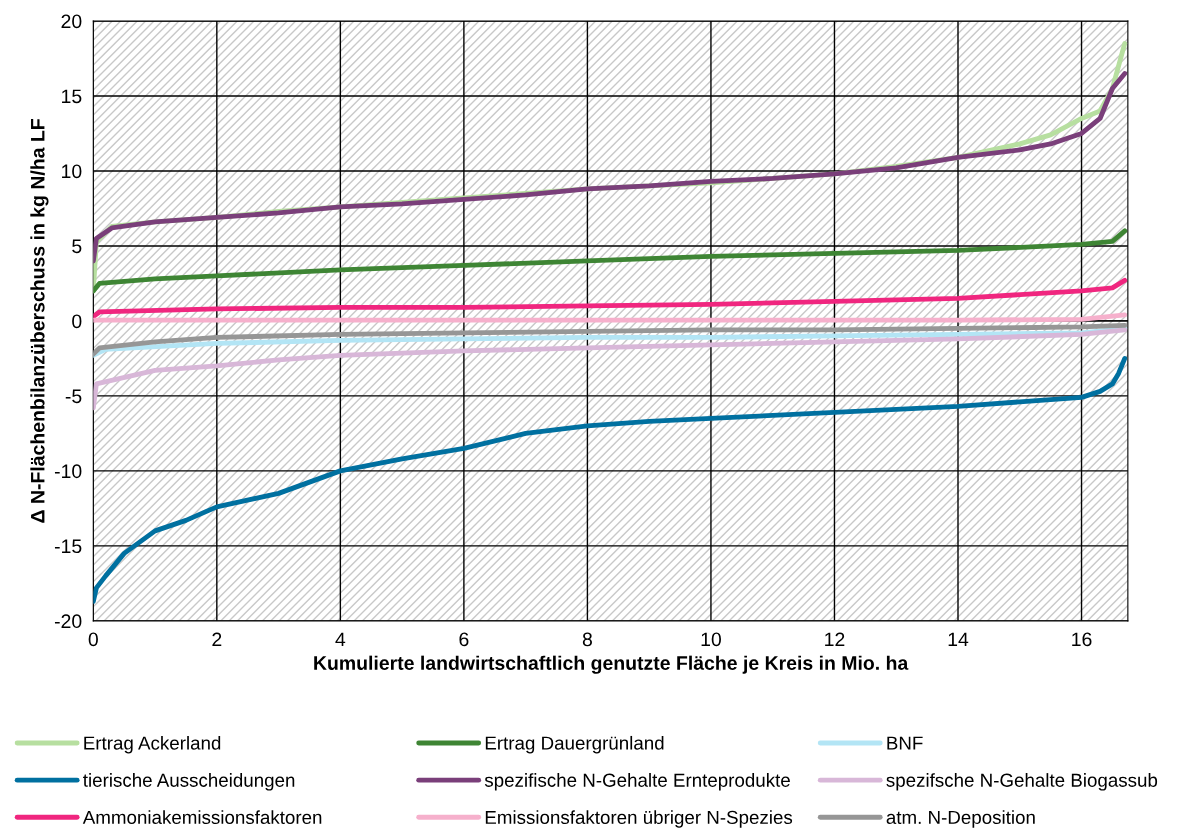  I want to click on y-tick-label: 5, so click(77, 246).